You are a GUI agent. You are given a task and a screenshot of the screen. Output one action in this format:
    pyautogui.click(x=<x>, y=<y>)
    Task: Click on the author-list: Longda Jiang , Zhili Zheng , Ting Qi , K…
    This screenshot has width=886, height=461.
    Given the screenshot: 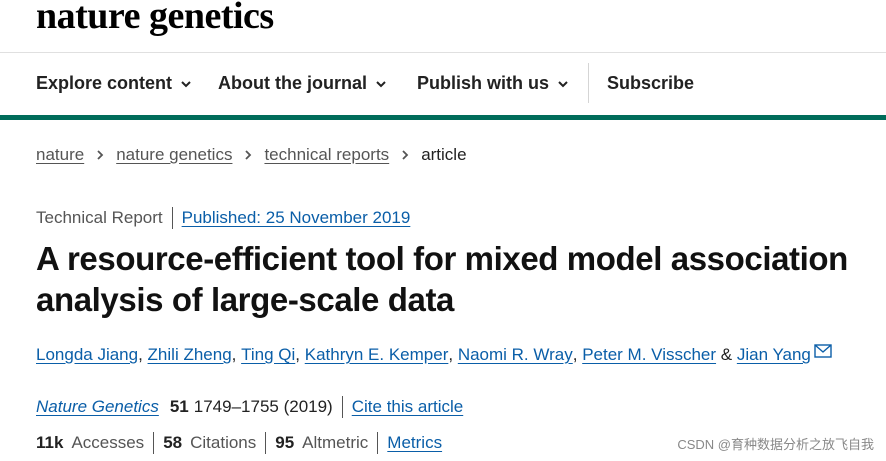 What is the action you would take?
    pyautogui.click(x=434, y=354)
    